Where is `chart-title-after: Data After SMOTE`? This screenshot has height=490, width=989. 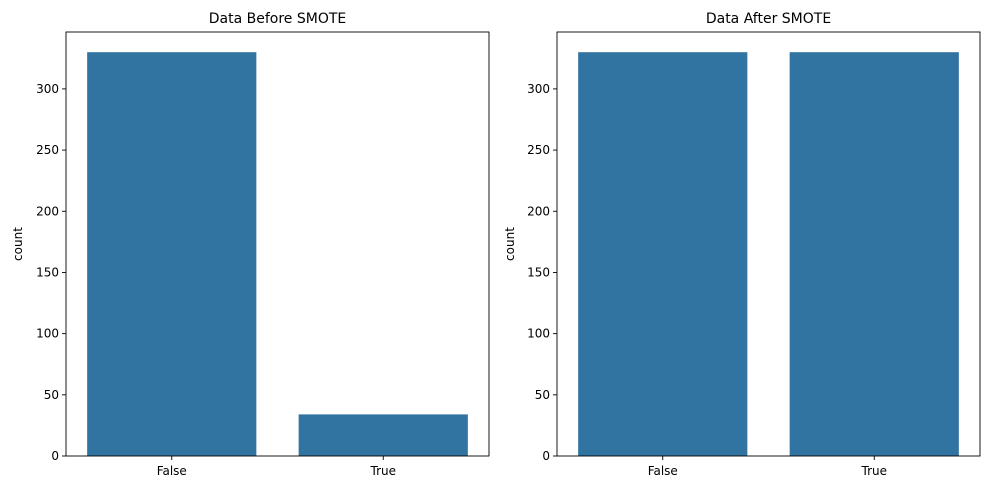 chart-title-after: Data After SMOTE is located at coordinates (768, 19).